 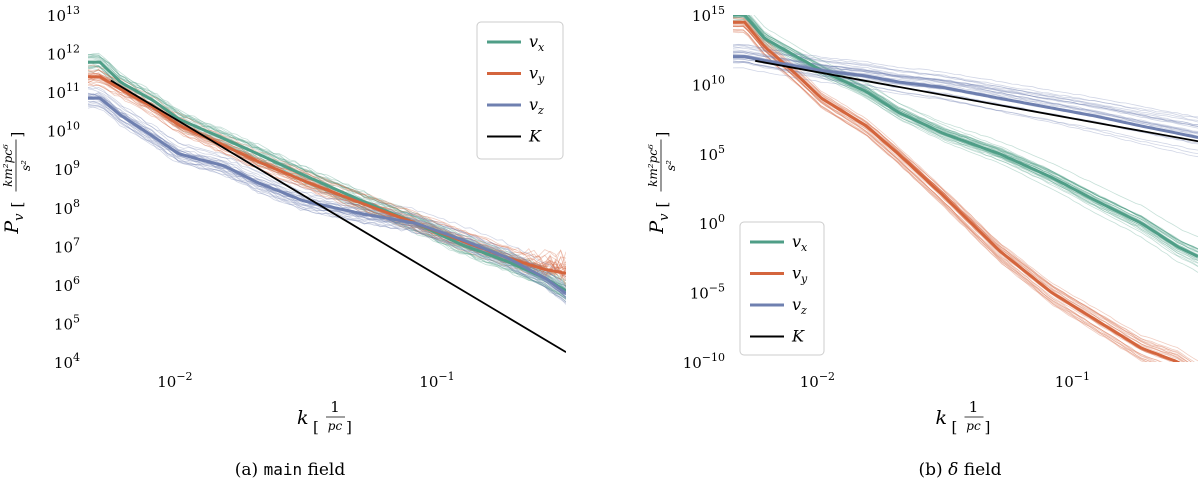 What do you see at coordinates (707, 292) in the screenshot?
I see `y-tick-label-1: 10⁻⁵` at bounding box center [707, 292].